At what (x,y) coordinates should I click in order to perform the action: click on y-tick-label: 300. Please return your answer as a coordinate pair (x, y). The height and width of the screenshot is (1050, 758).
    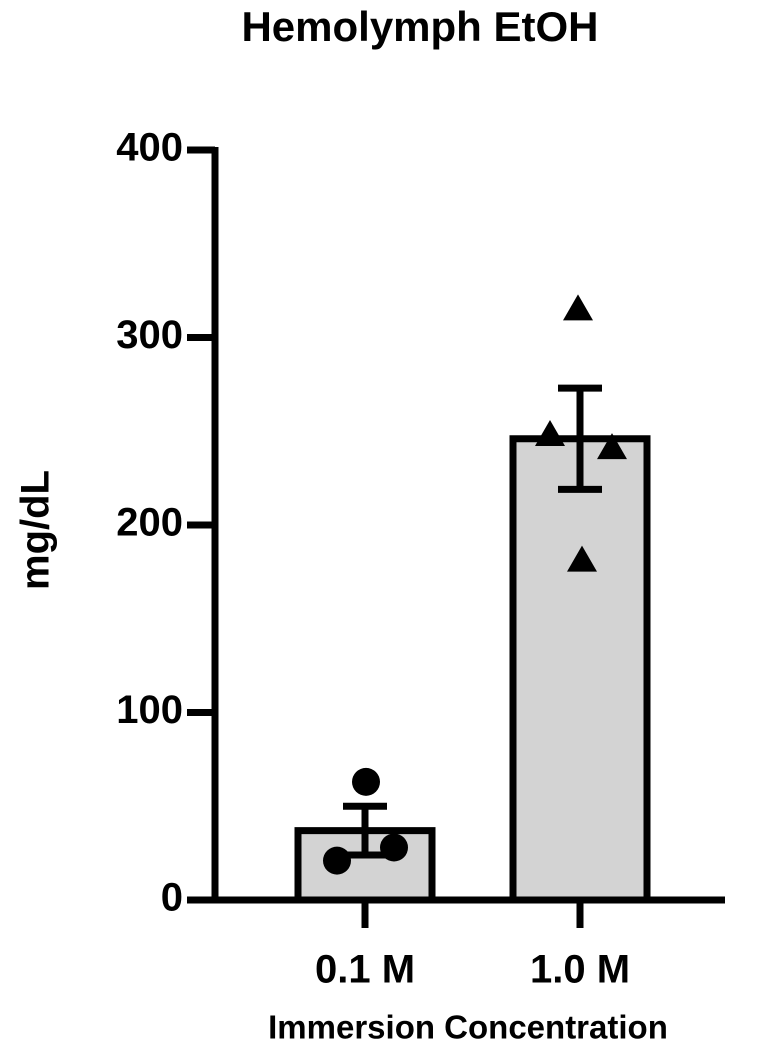
    Looking at the image, I should click on (149, 335).